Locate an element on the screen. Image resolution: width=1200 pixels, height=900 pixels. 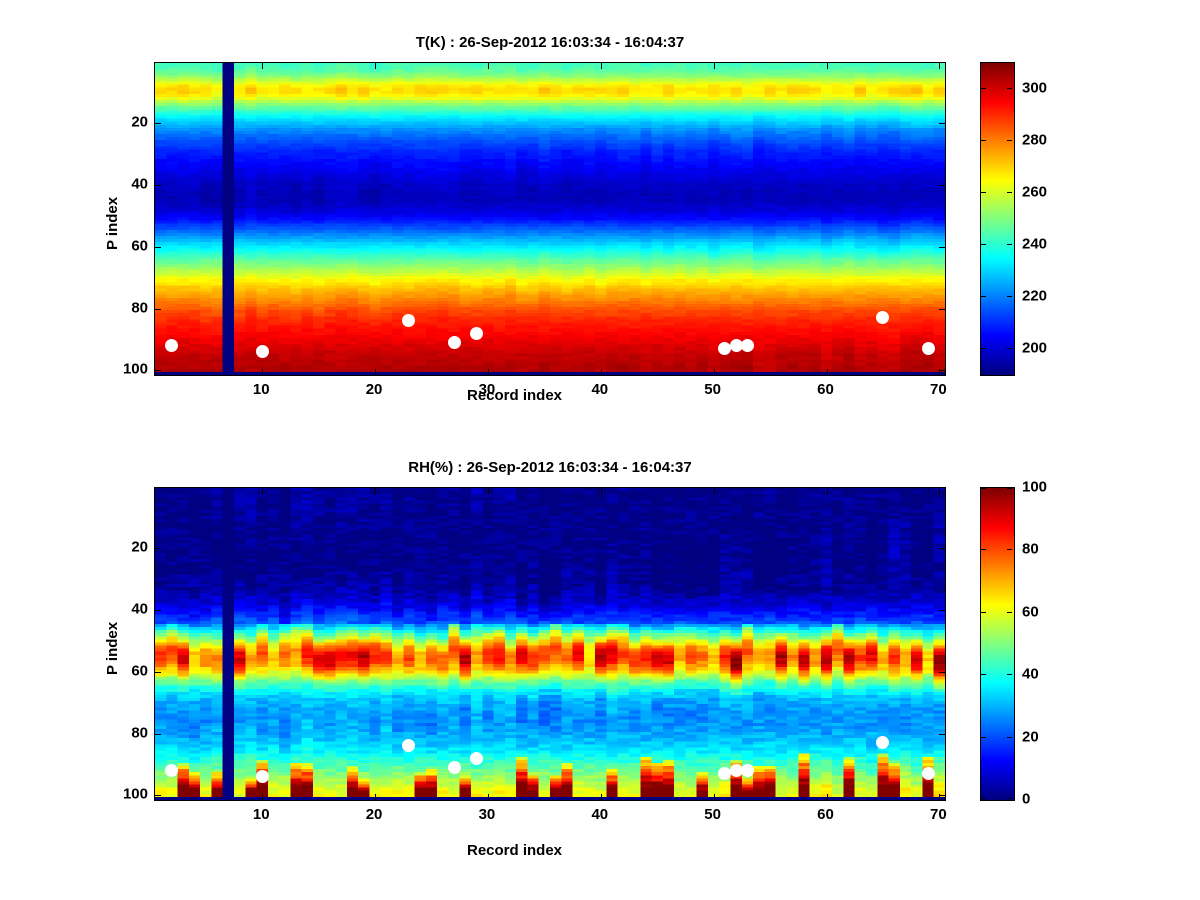
y-axis-title-temperature: P index is located at coordinates (112, 223).